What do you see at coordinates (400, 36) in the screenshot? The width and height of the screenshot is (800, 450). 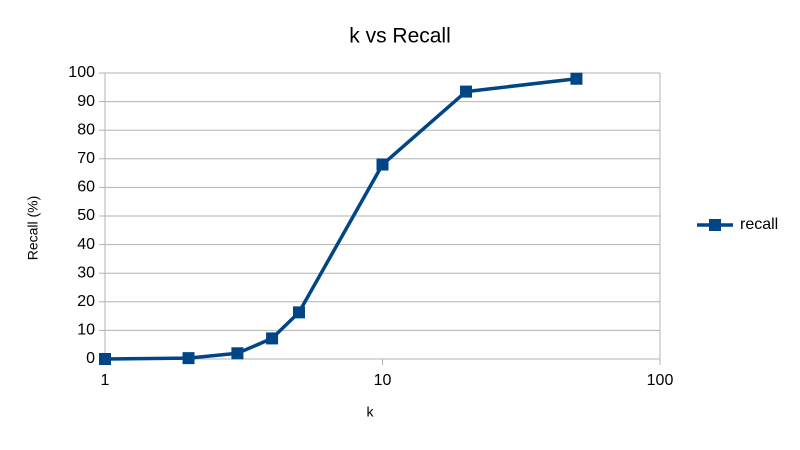 I see `chart-title: k vs Recall` at bounding box center [400, 36].